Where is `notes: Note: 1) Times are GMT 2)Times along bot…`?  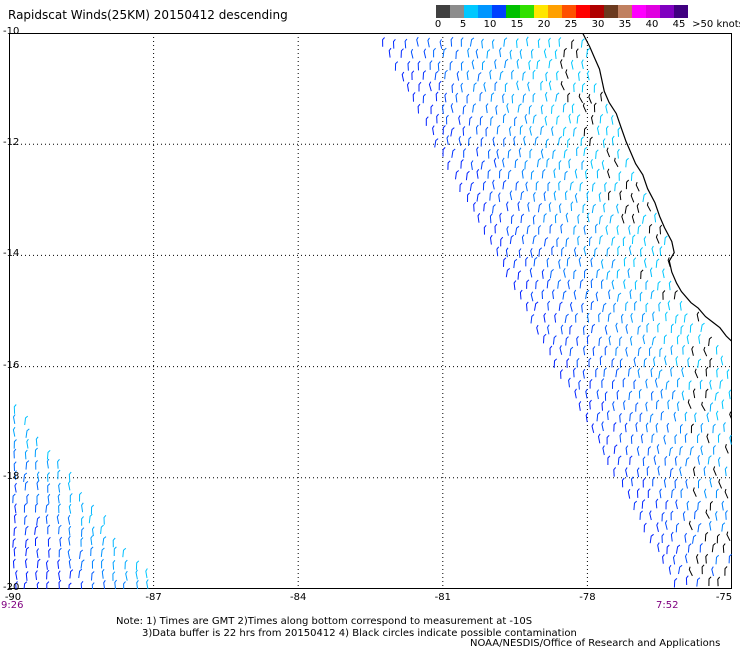
notes: Note: 1) Times are GMT 2)Times along bot… is located at coordinates (346, 628).